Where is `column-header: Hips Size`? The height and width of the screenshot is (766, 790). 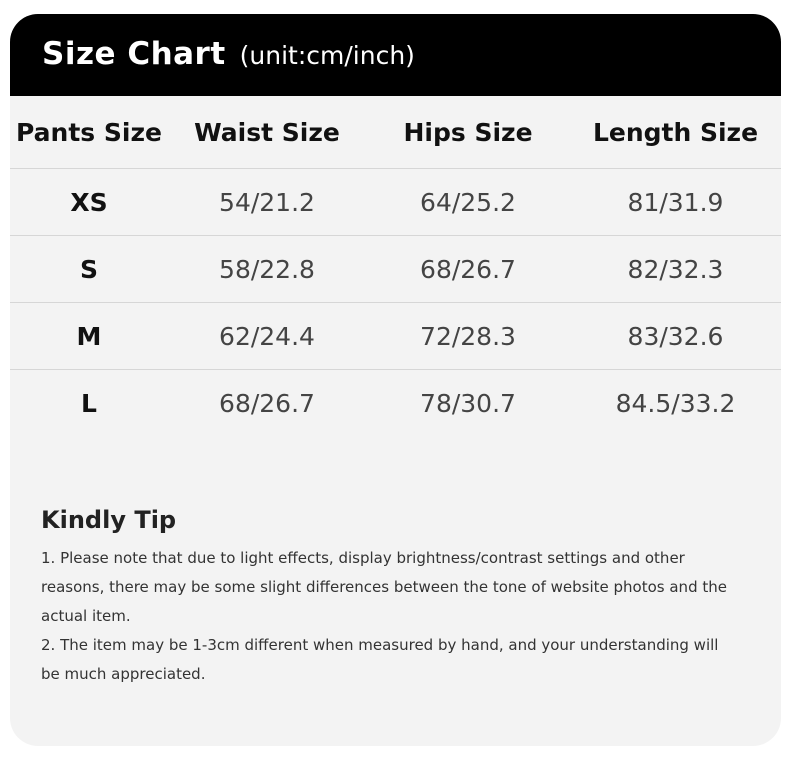
column-header: Hips Size is located at coordinates (468, 132).